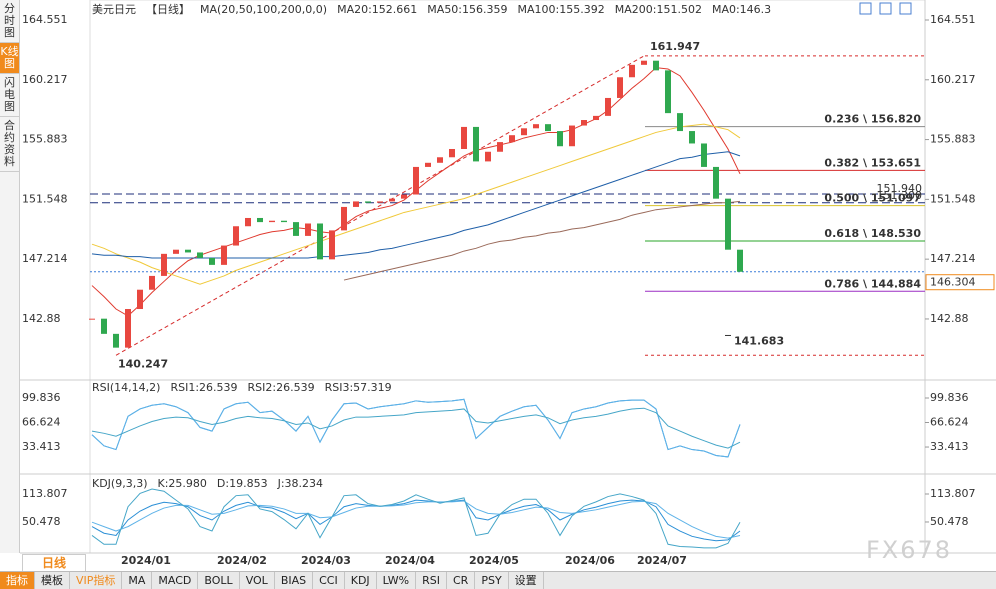 This screenshot has height=589, width=996. I want to click on fib-label: 0.236 \ 156.820, so click(872, 119).